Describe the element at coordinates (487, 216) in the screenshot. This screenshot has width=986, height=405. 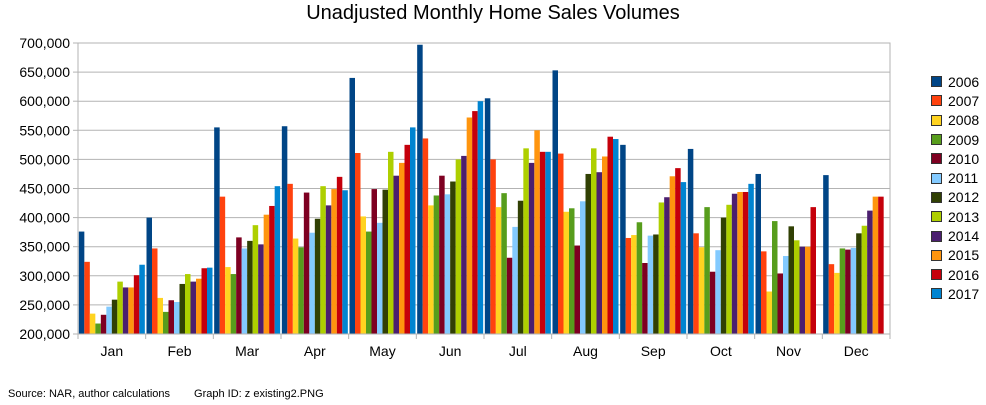
I see `bar-2006-jul` at that location.